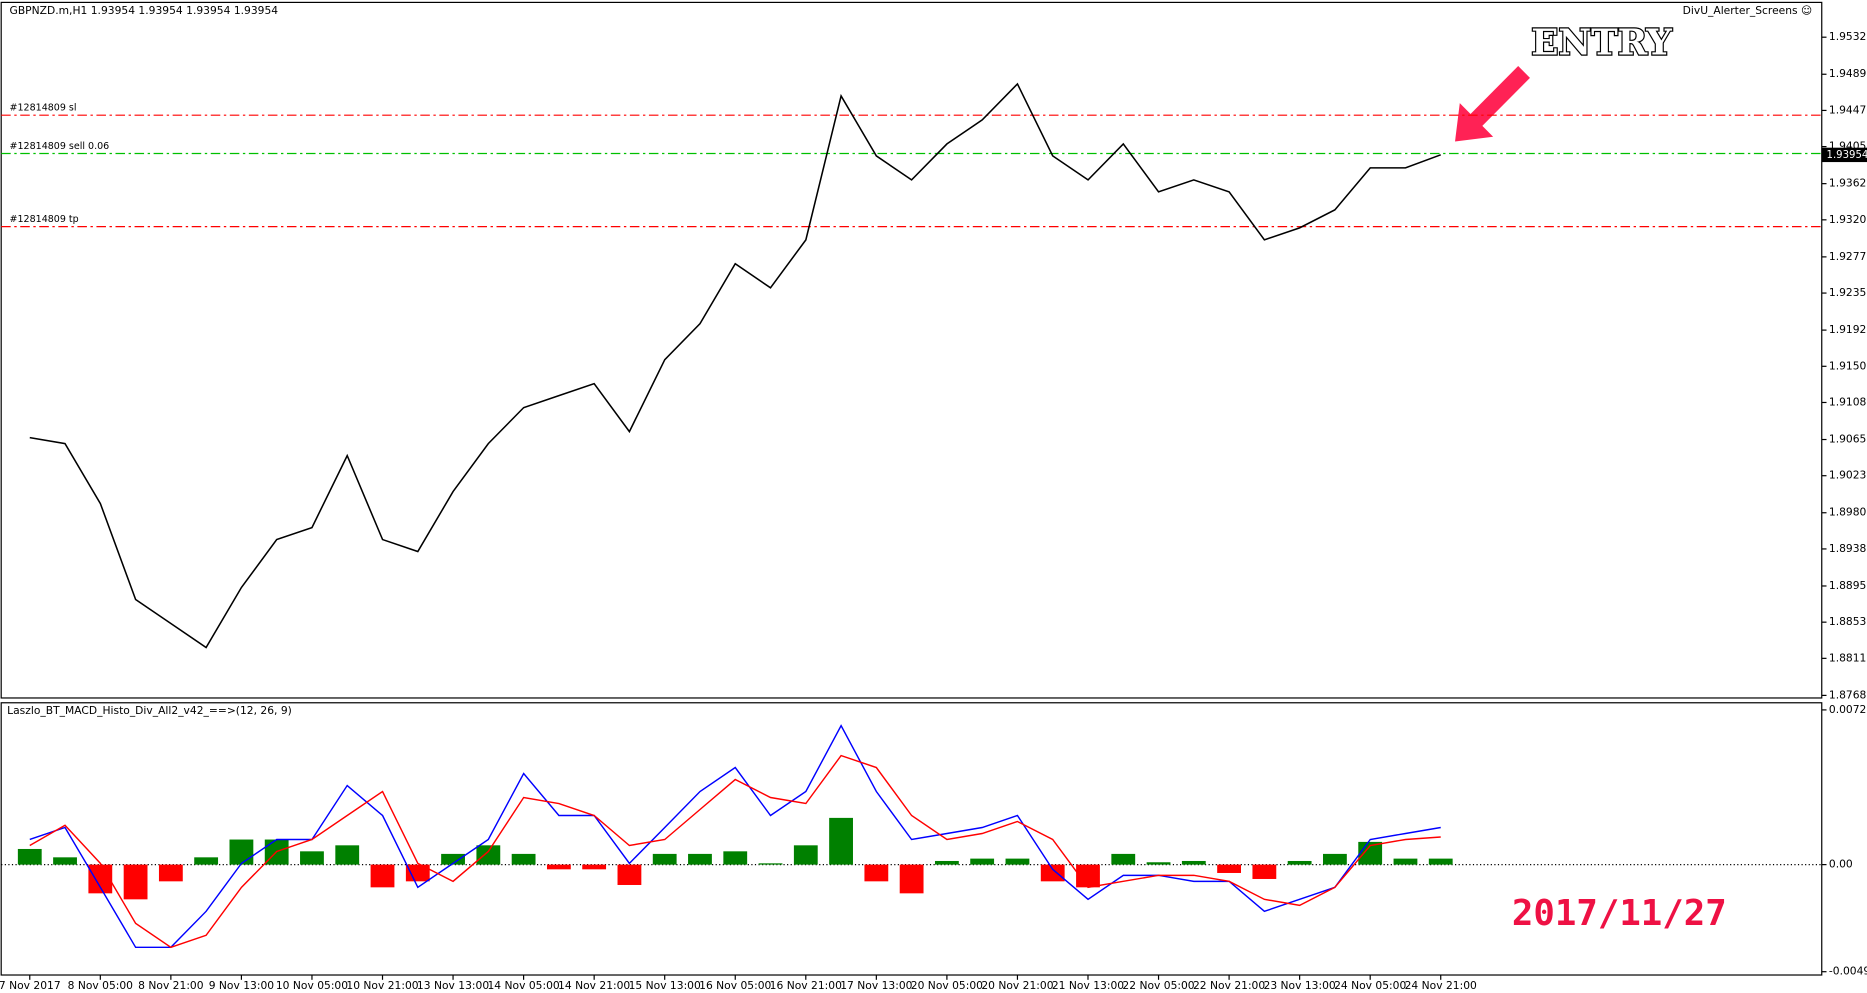  Describe the element at coordinates (1848, 657) in the screenshot. I see `y-tick-label: 1.88110` at that location.